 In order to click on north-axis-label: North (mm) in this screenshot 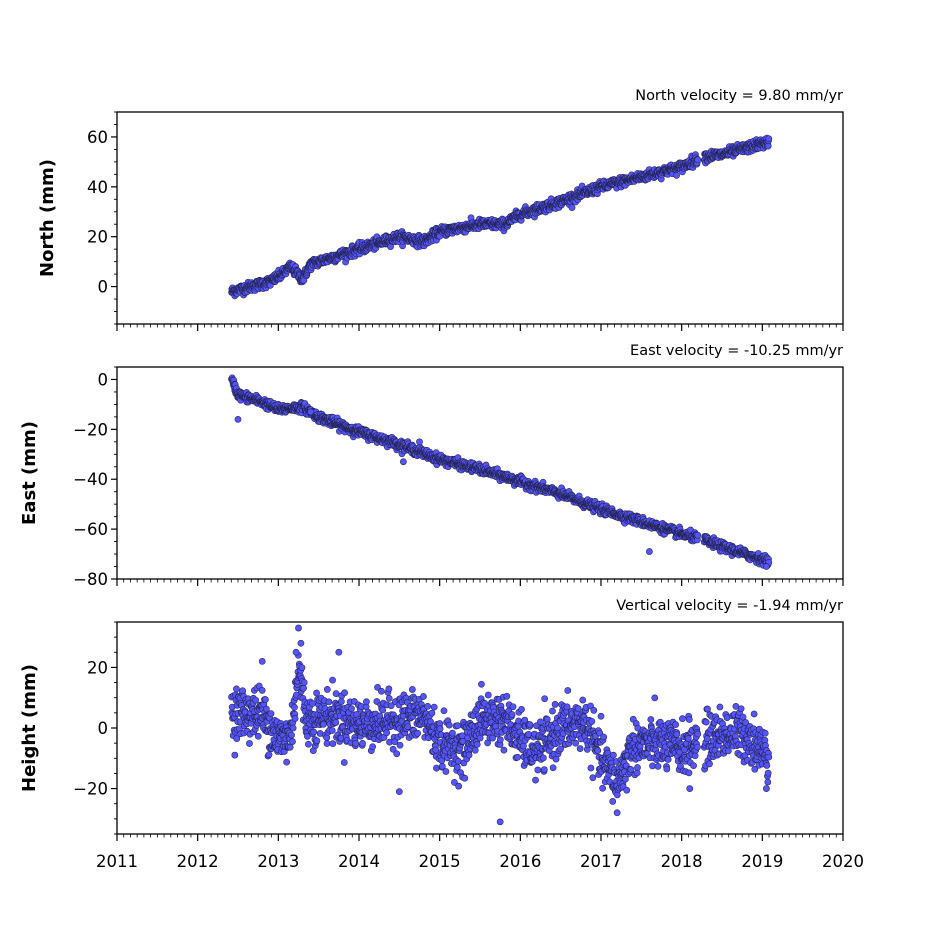, I will do `click(47, 218)`.